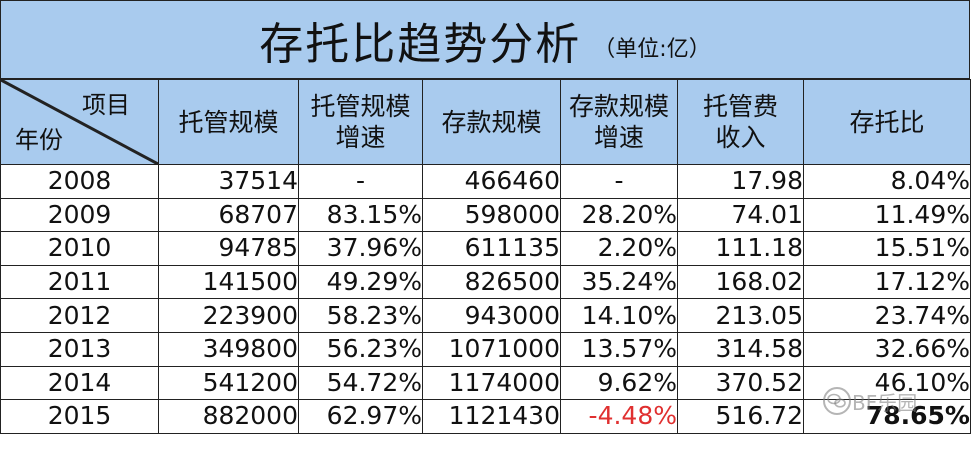  Describe the element at coordinates (887, 282) in the screenshot. I see `ratio-cell: 17.12%` at that location.